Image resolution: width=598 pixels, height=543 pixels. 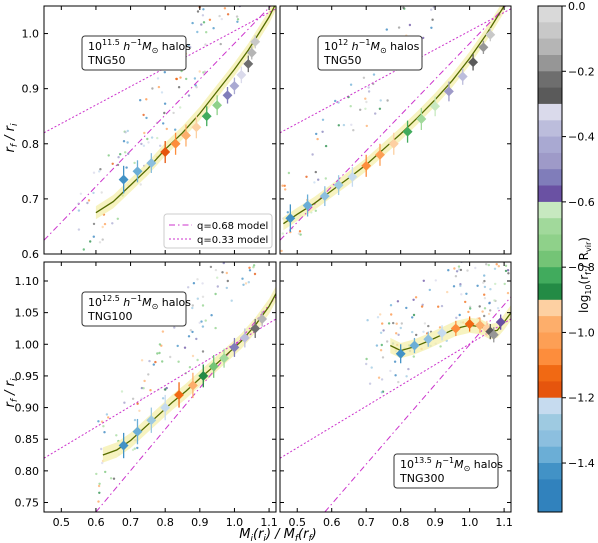 What do you see at coordinates (269, 522) in the screenshot?
I see `x-tick-label: 1.1` at bounding box center [269, 522].